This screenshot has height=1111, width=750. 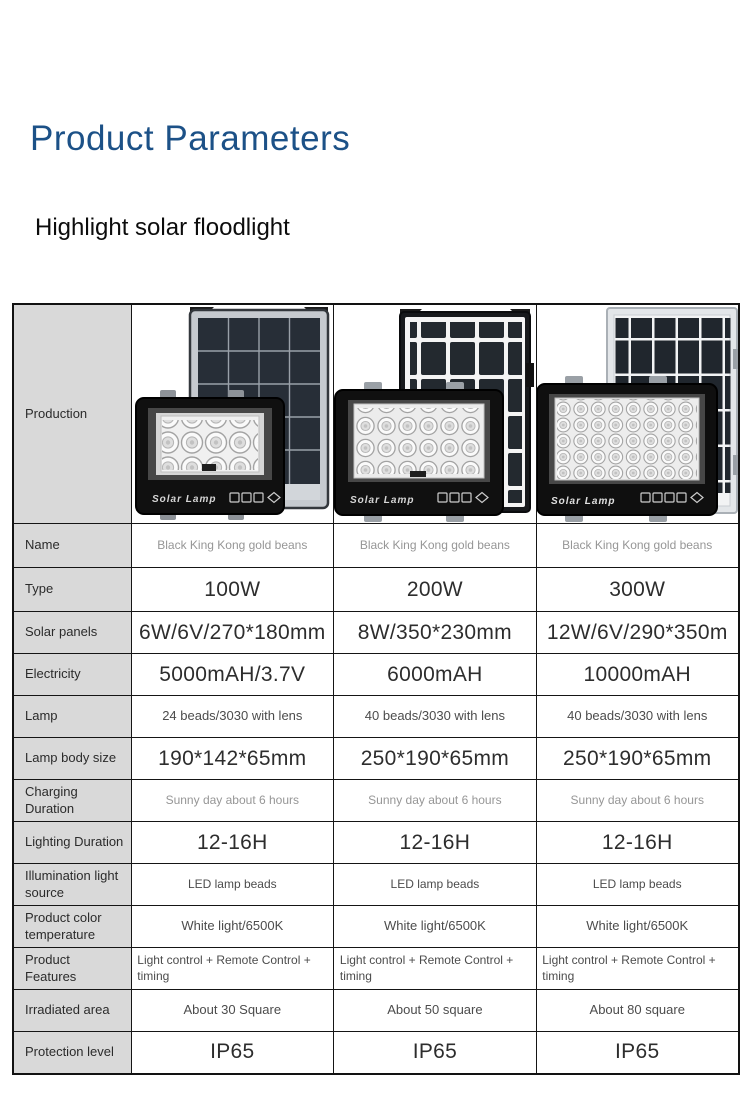 I want to click on param-value: 10000mAH, so click(x=637, y=674).